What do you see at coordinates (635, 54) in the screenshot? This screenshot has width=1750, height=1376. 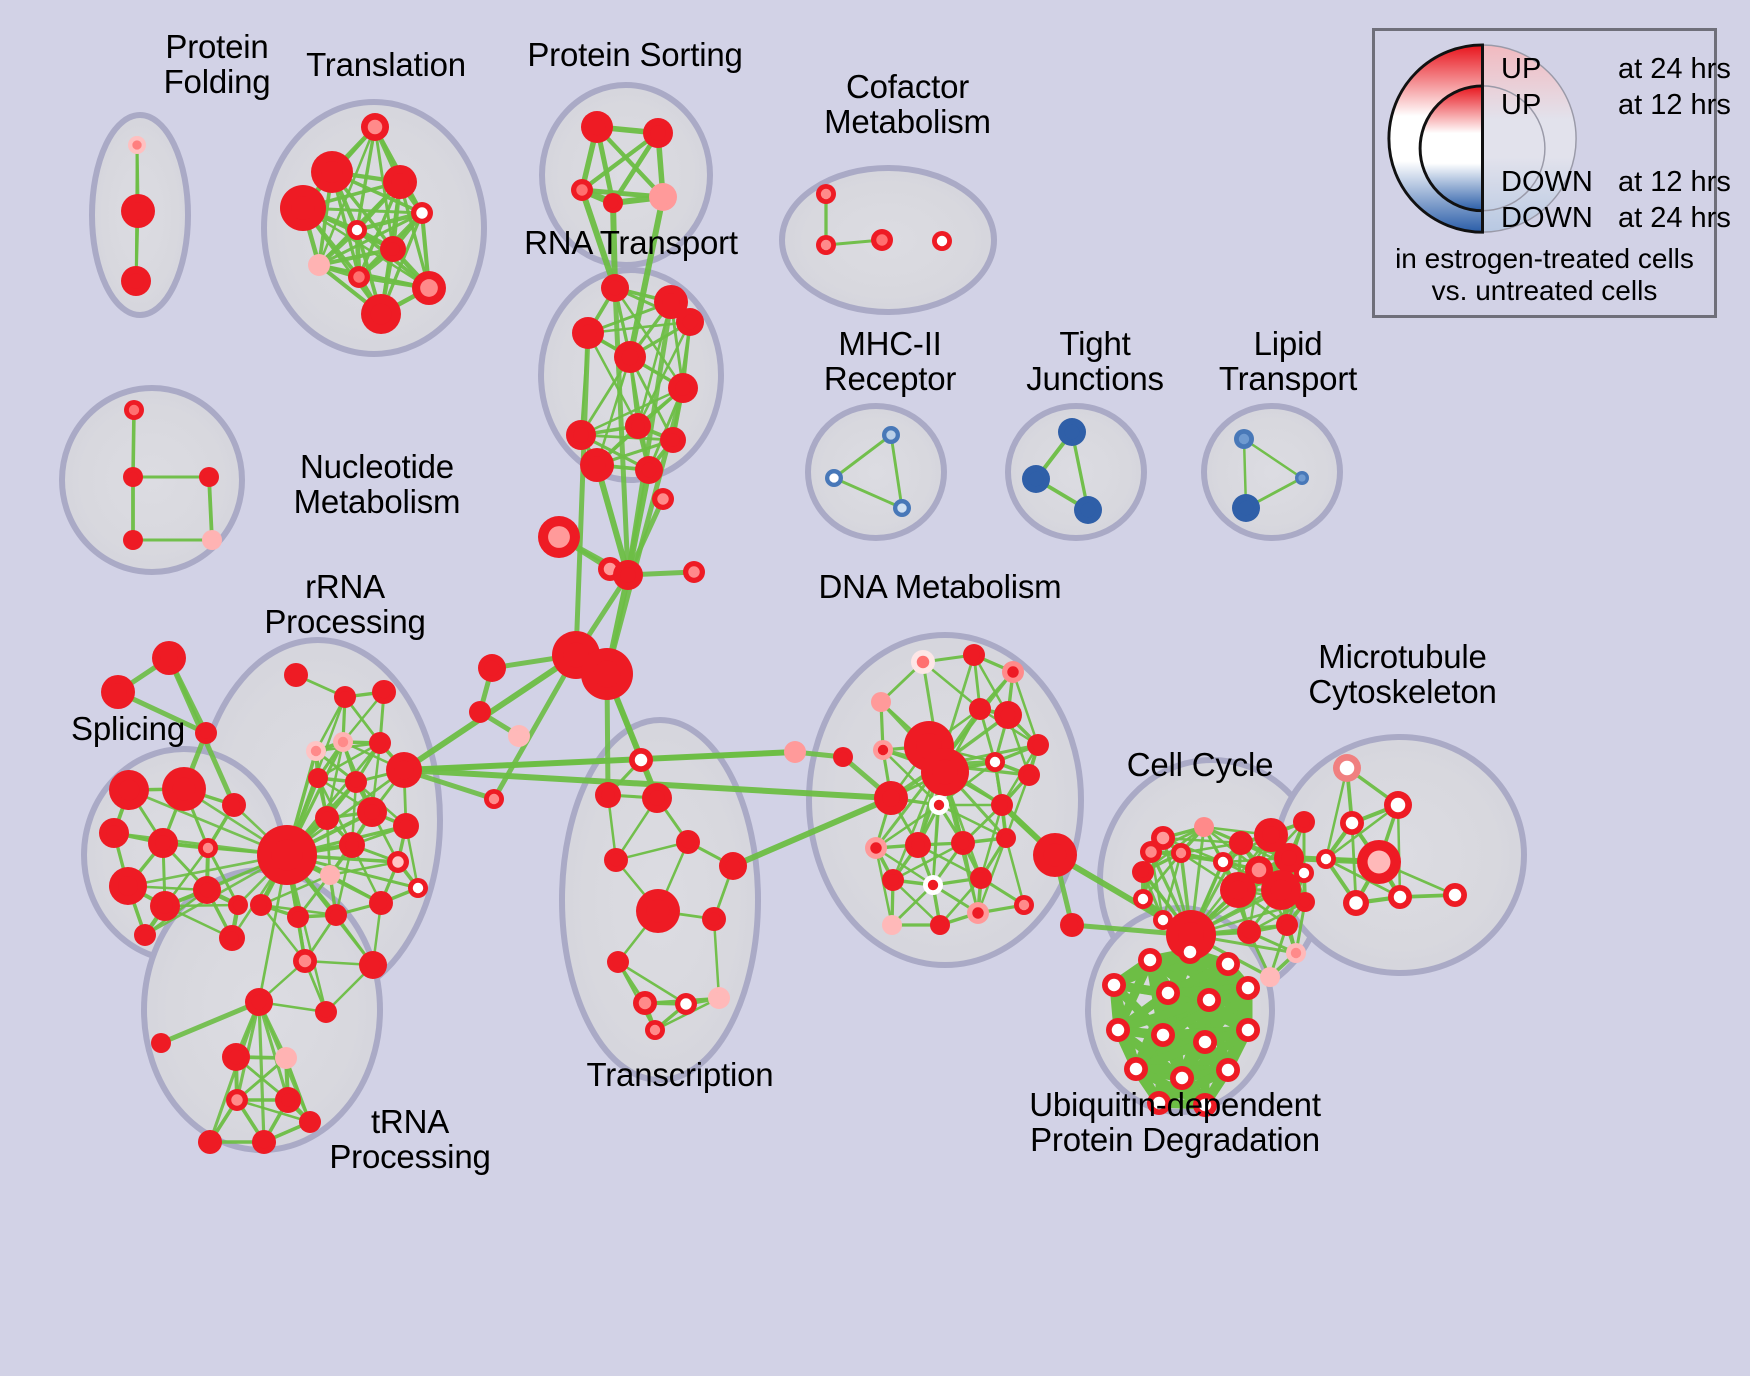 I see `cluster-label-protein-sorting: Protein Sorting` at bounding box center [635, 54].